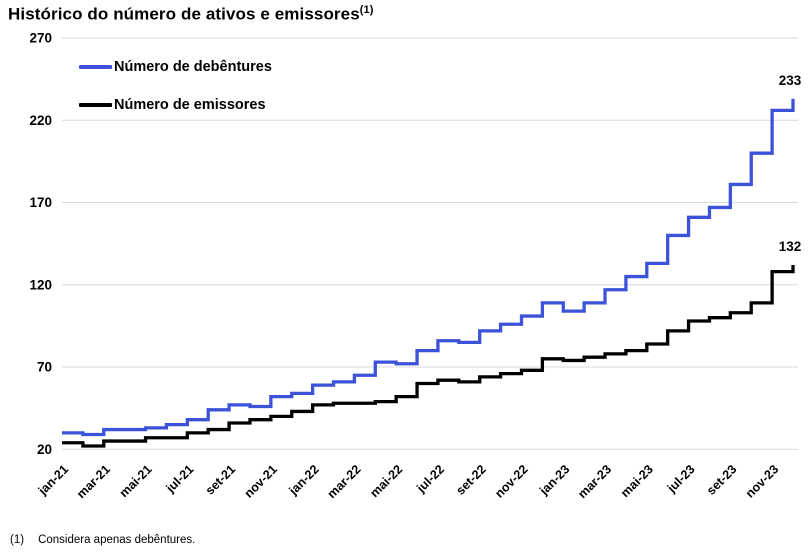 Image resolution: width=810 pixels, height=555 pixels. What do you see at coordinates (261, 481) in the screenshot?
I see `x-tick-label: nov-21` at bounding box center [261, 481].